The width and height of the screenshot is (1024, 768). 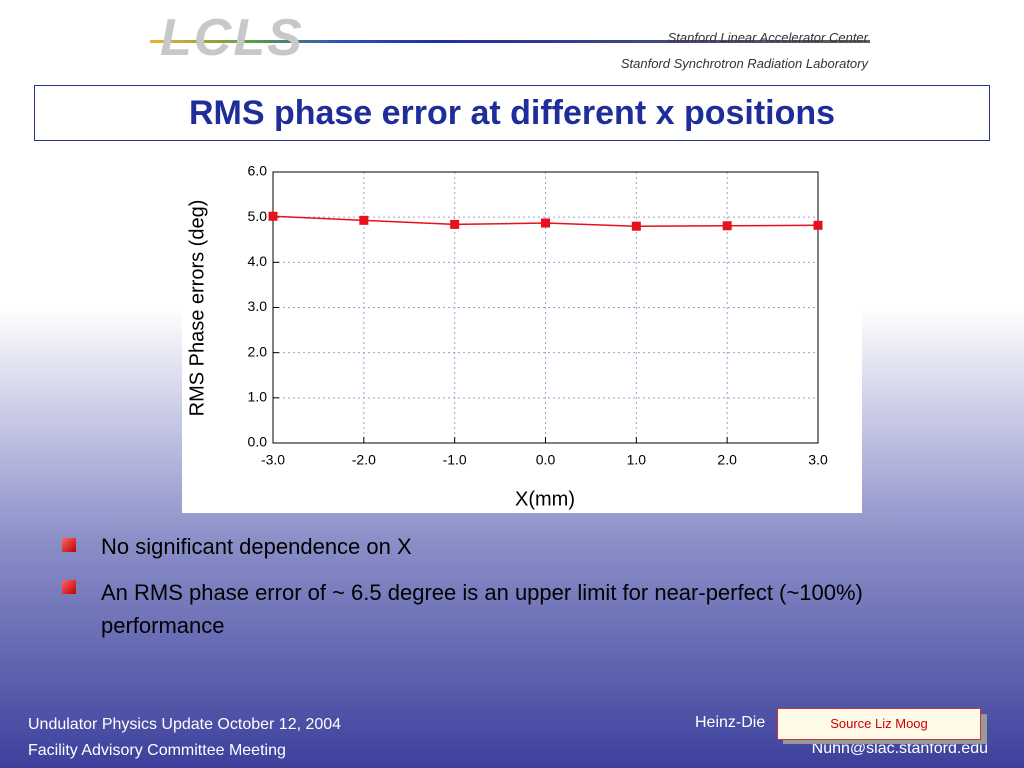 What do you see at coordinates (730, 722) in the screenshot?
I see `footer-text: Heinz-Die` at bounding box center [730, 722].